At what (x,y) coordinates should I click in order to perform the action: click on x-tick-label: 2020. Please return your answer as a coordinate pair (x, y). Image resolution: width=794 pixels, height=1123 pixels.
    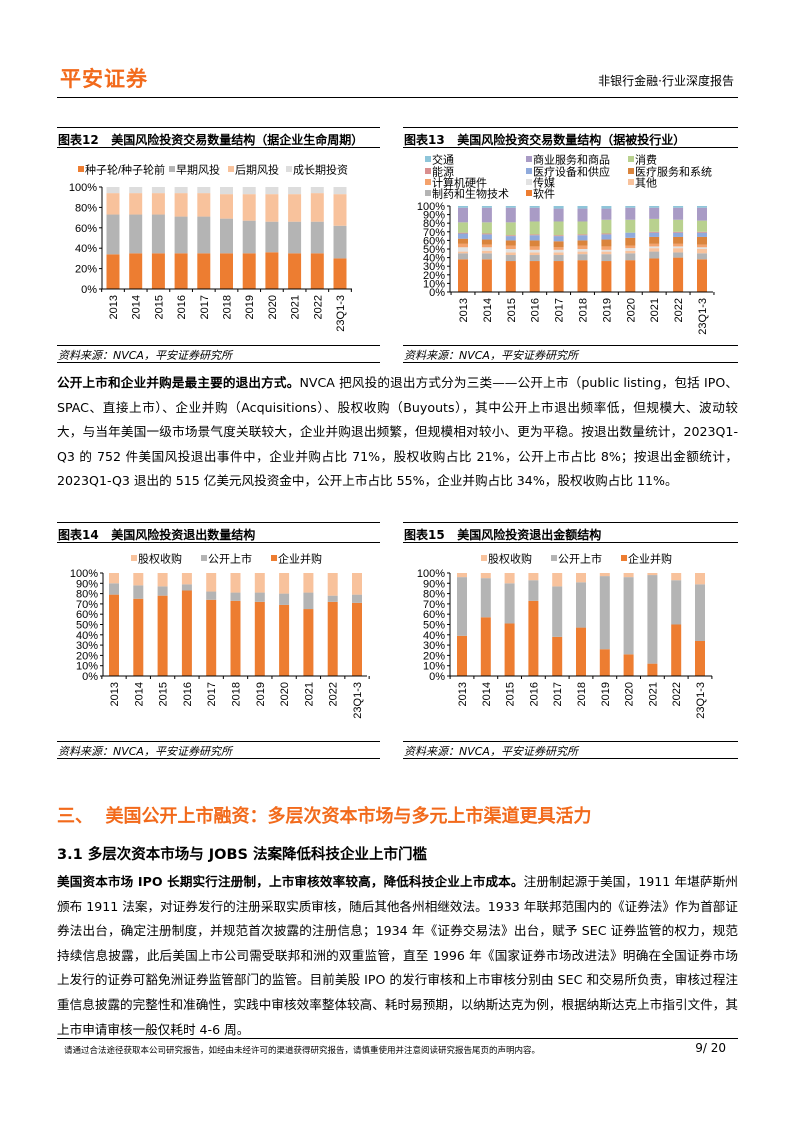
    Looking at the image, I should click on (273, 307).